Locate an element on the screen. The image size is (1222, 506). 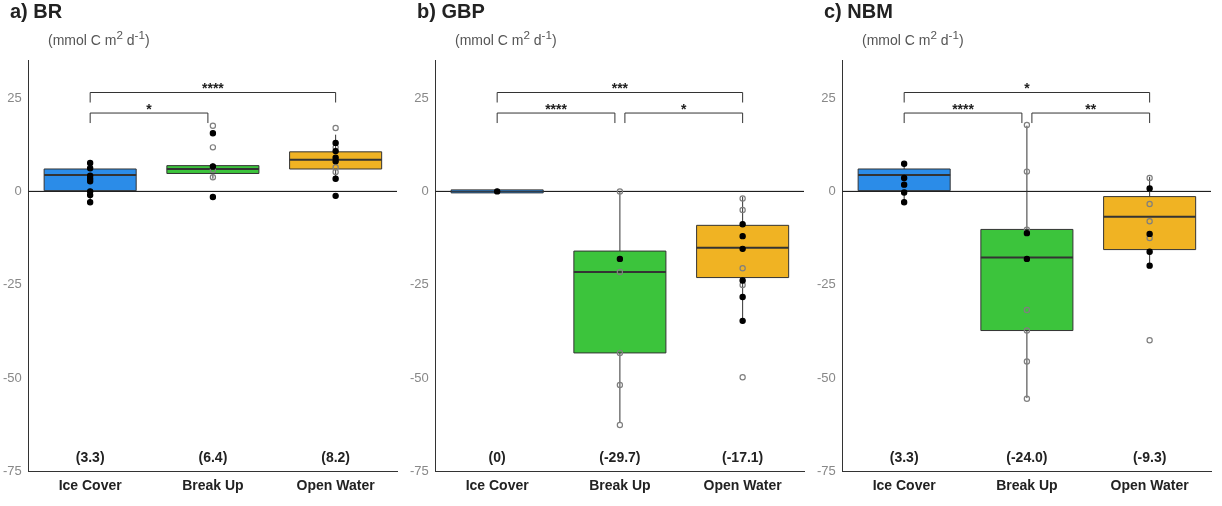
annotation: (8.2) is located at coordinates (336, 457).